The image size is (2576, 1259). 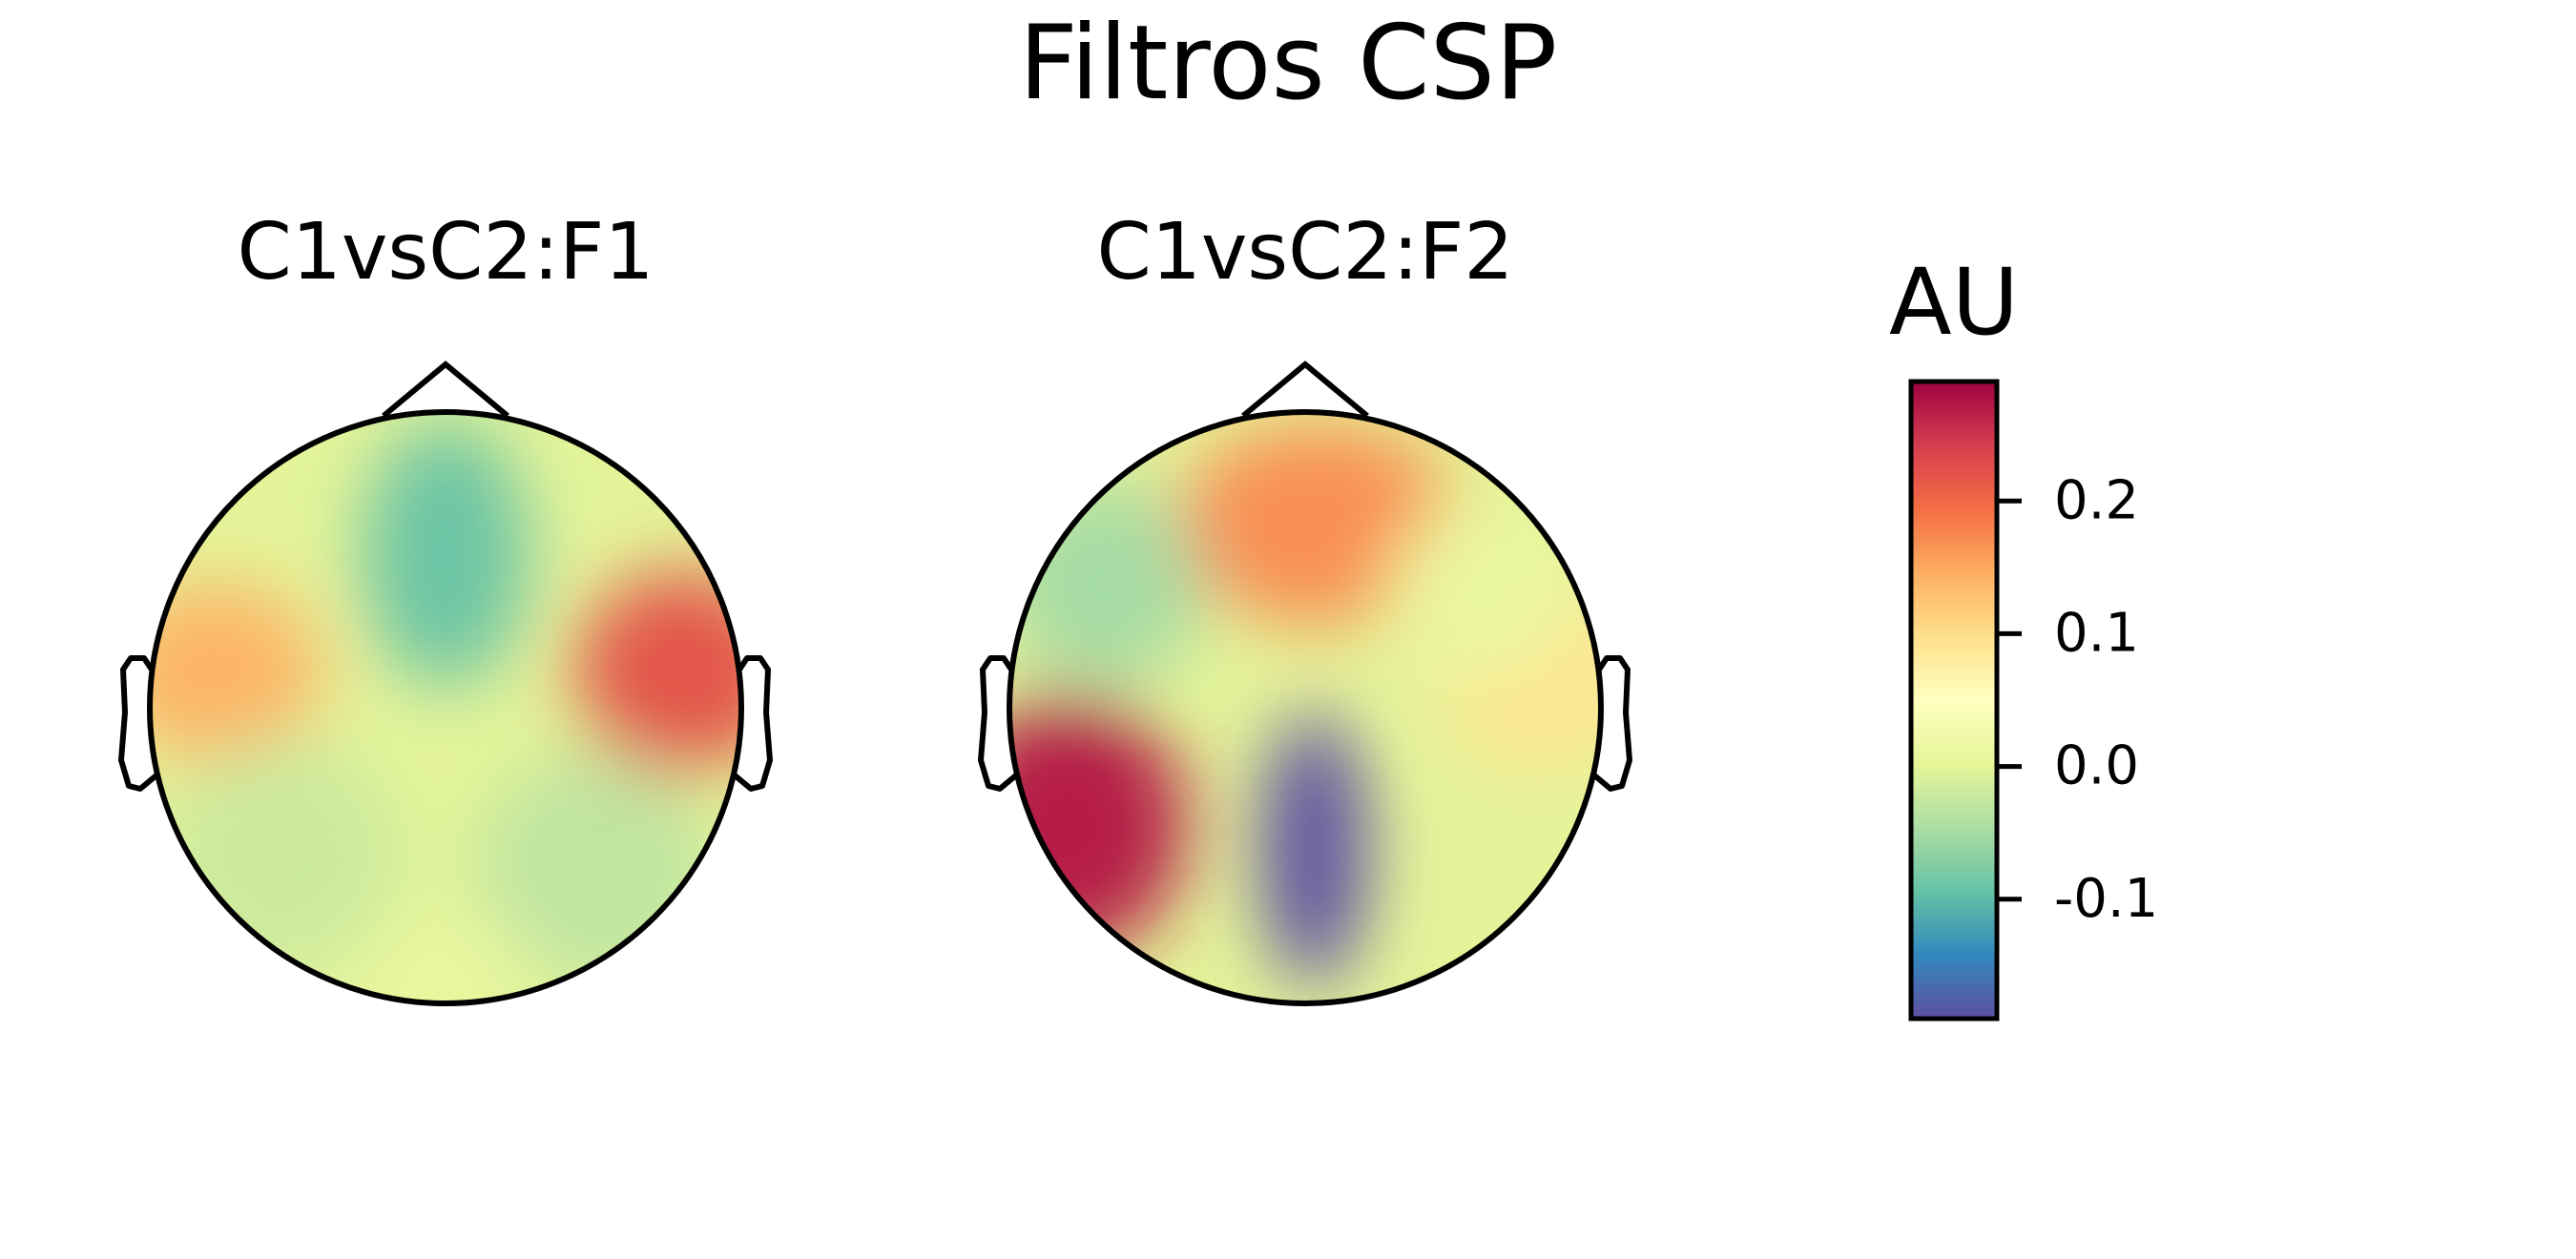 I want to click on topomap-blob-frontal-midline, so click(x=446, y=554).